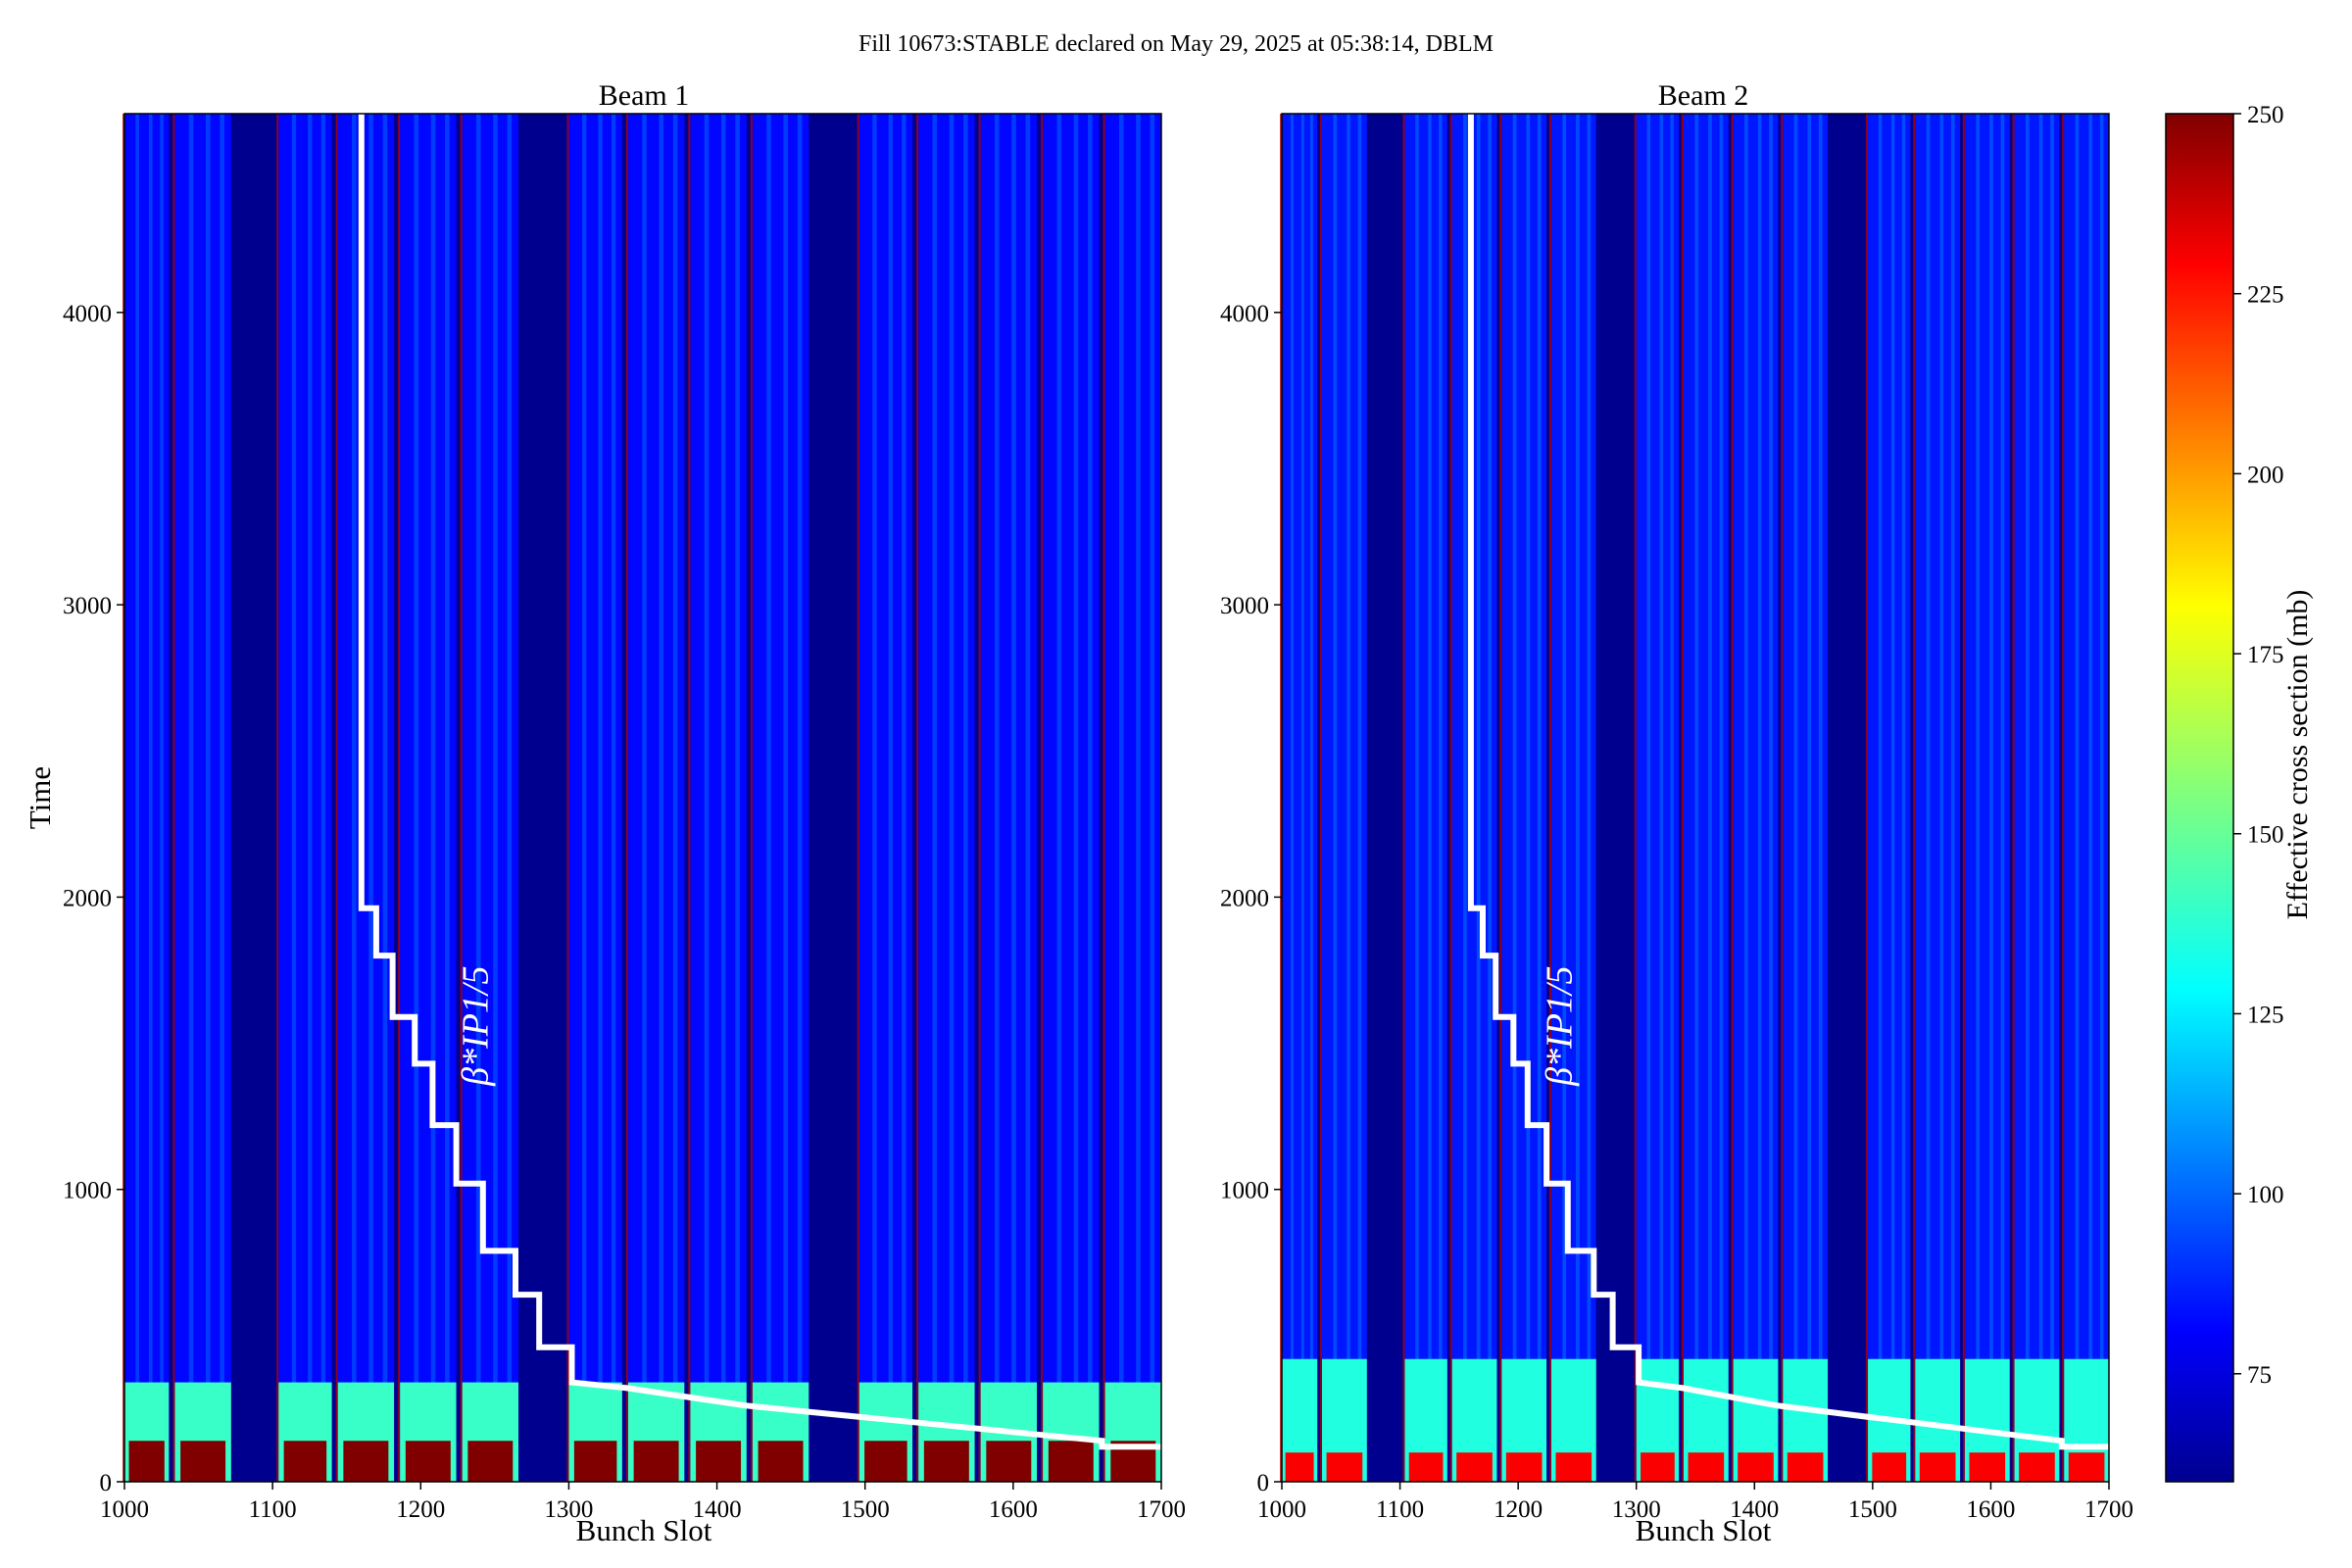 Image resolution: width=2352 pixels, height=1568 pixels. I want to click on y-tick-label: 4000, so click(1244, 314).